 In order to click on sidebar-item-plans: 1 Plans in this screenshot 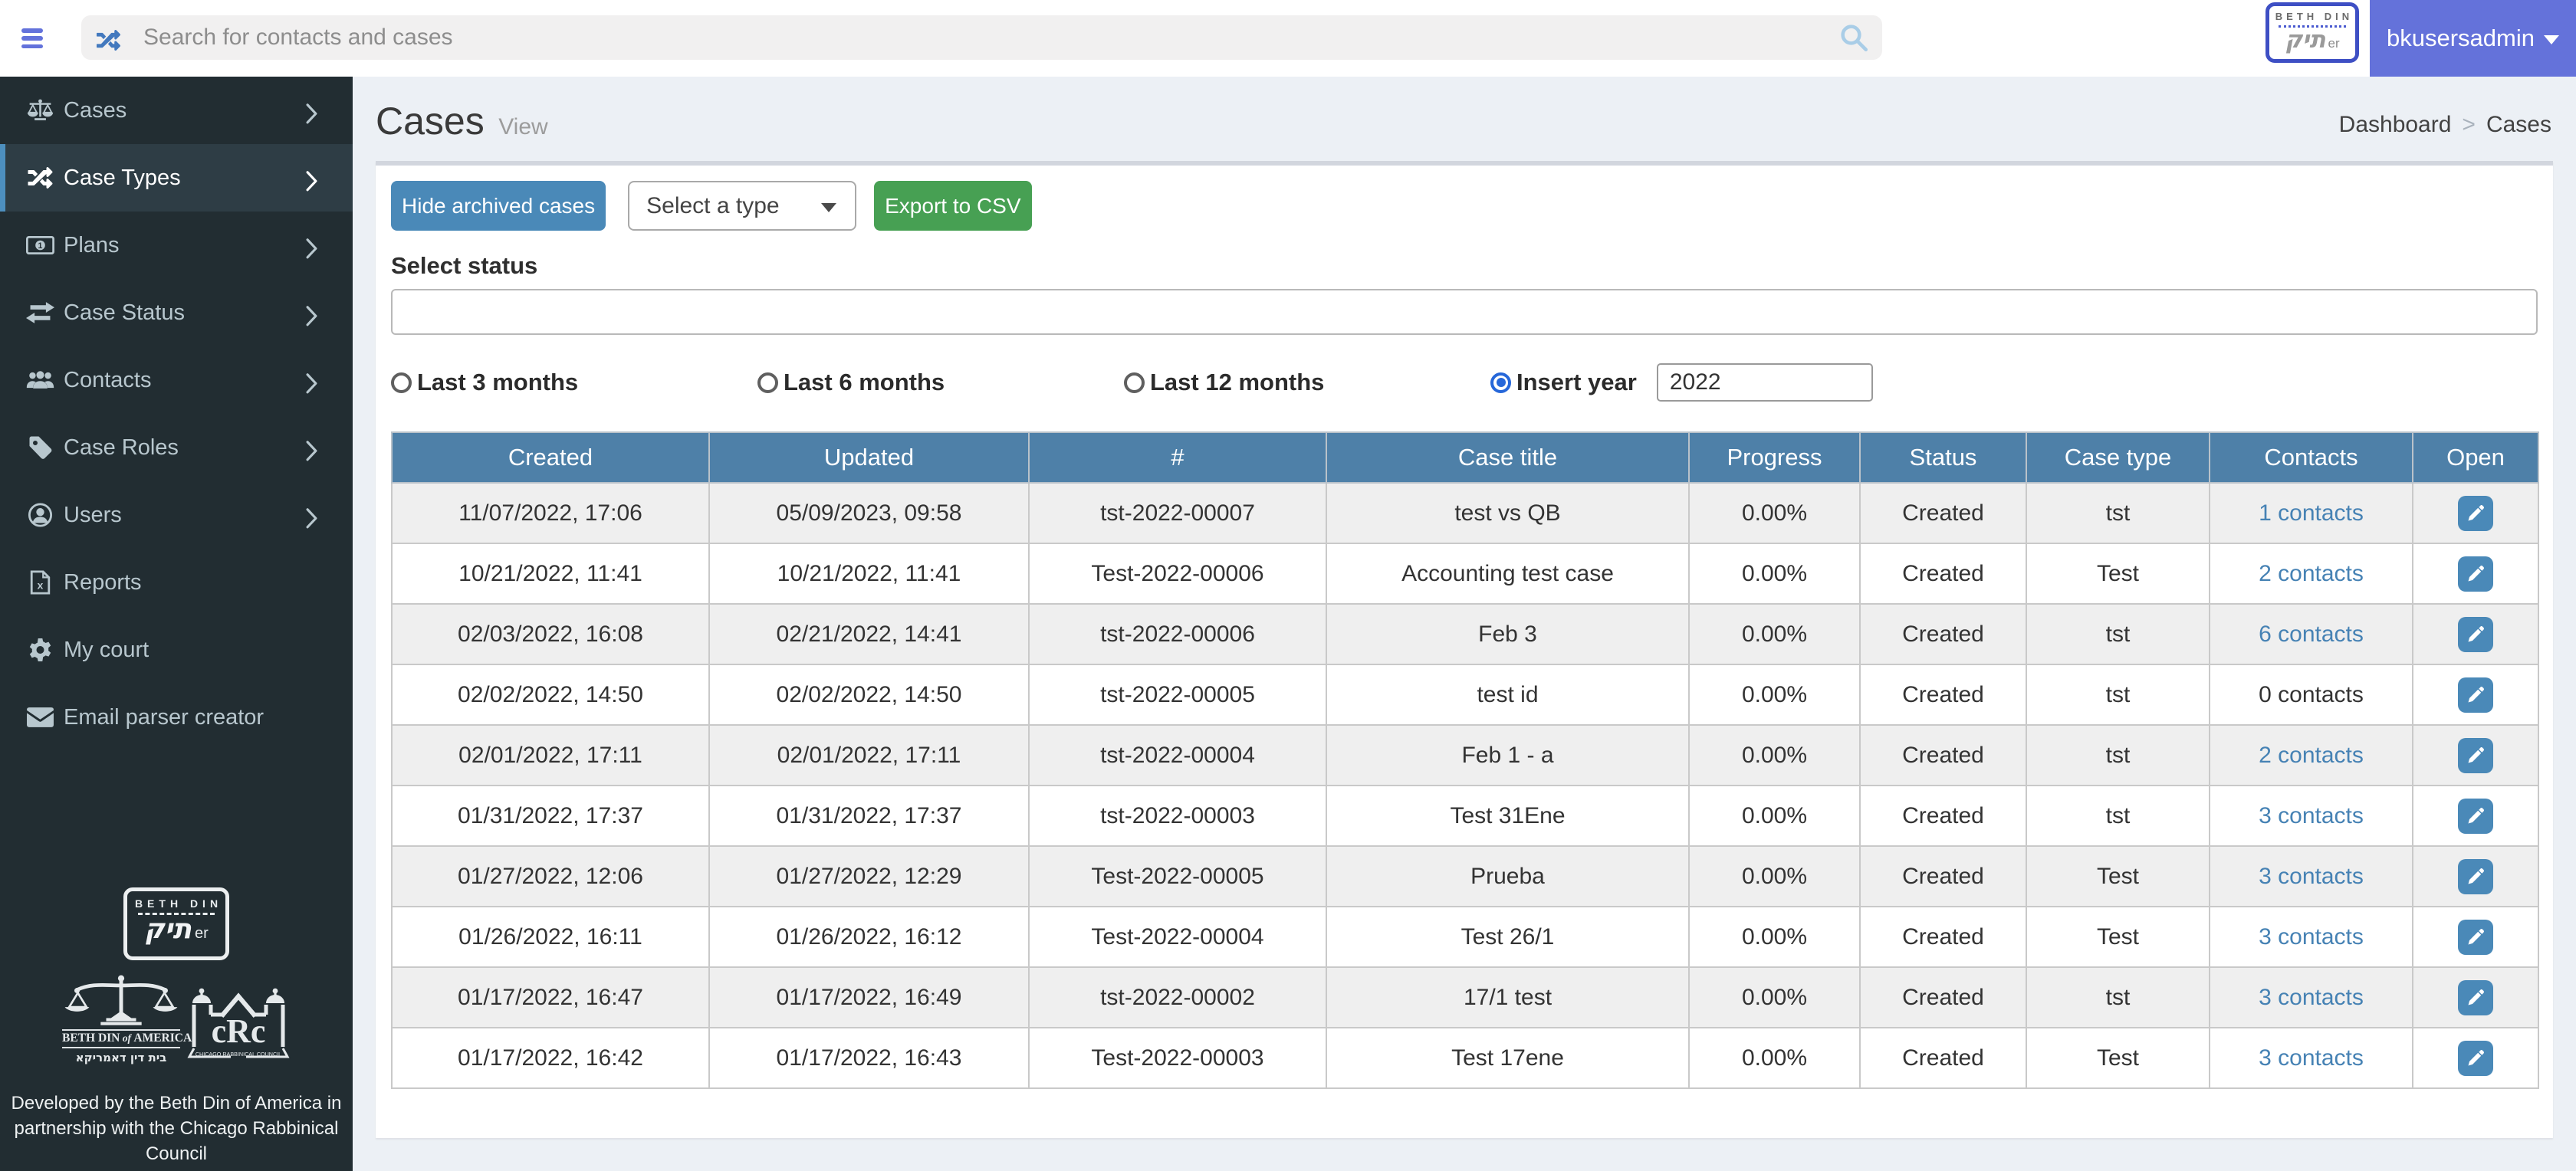, I will do `click(177, 245)`.